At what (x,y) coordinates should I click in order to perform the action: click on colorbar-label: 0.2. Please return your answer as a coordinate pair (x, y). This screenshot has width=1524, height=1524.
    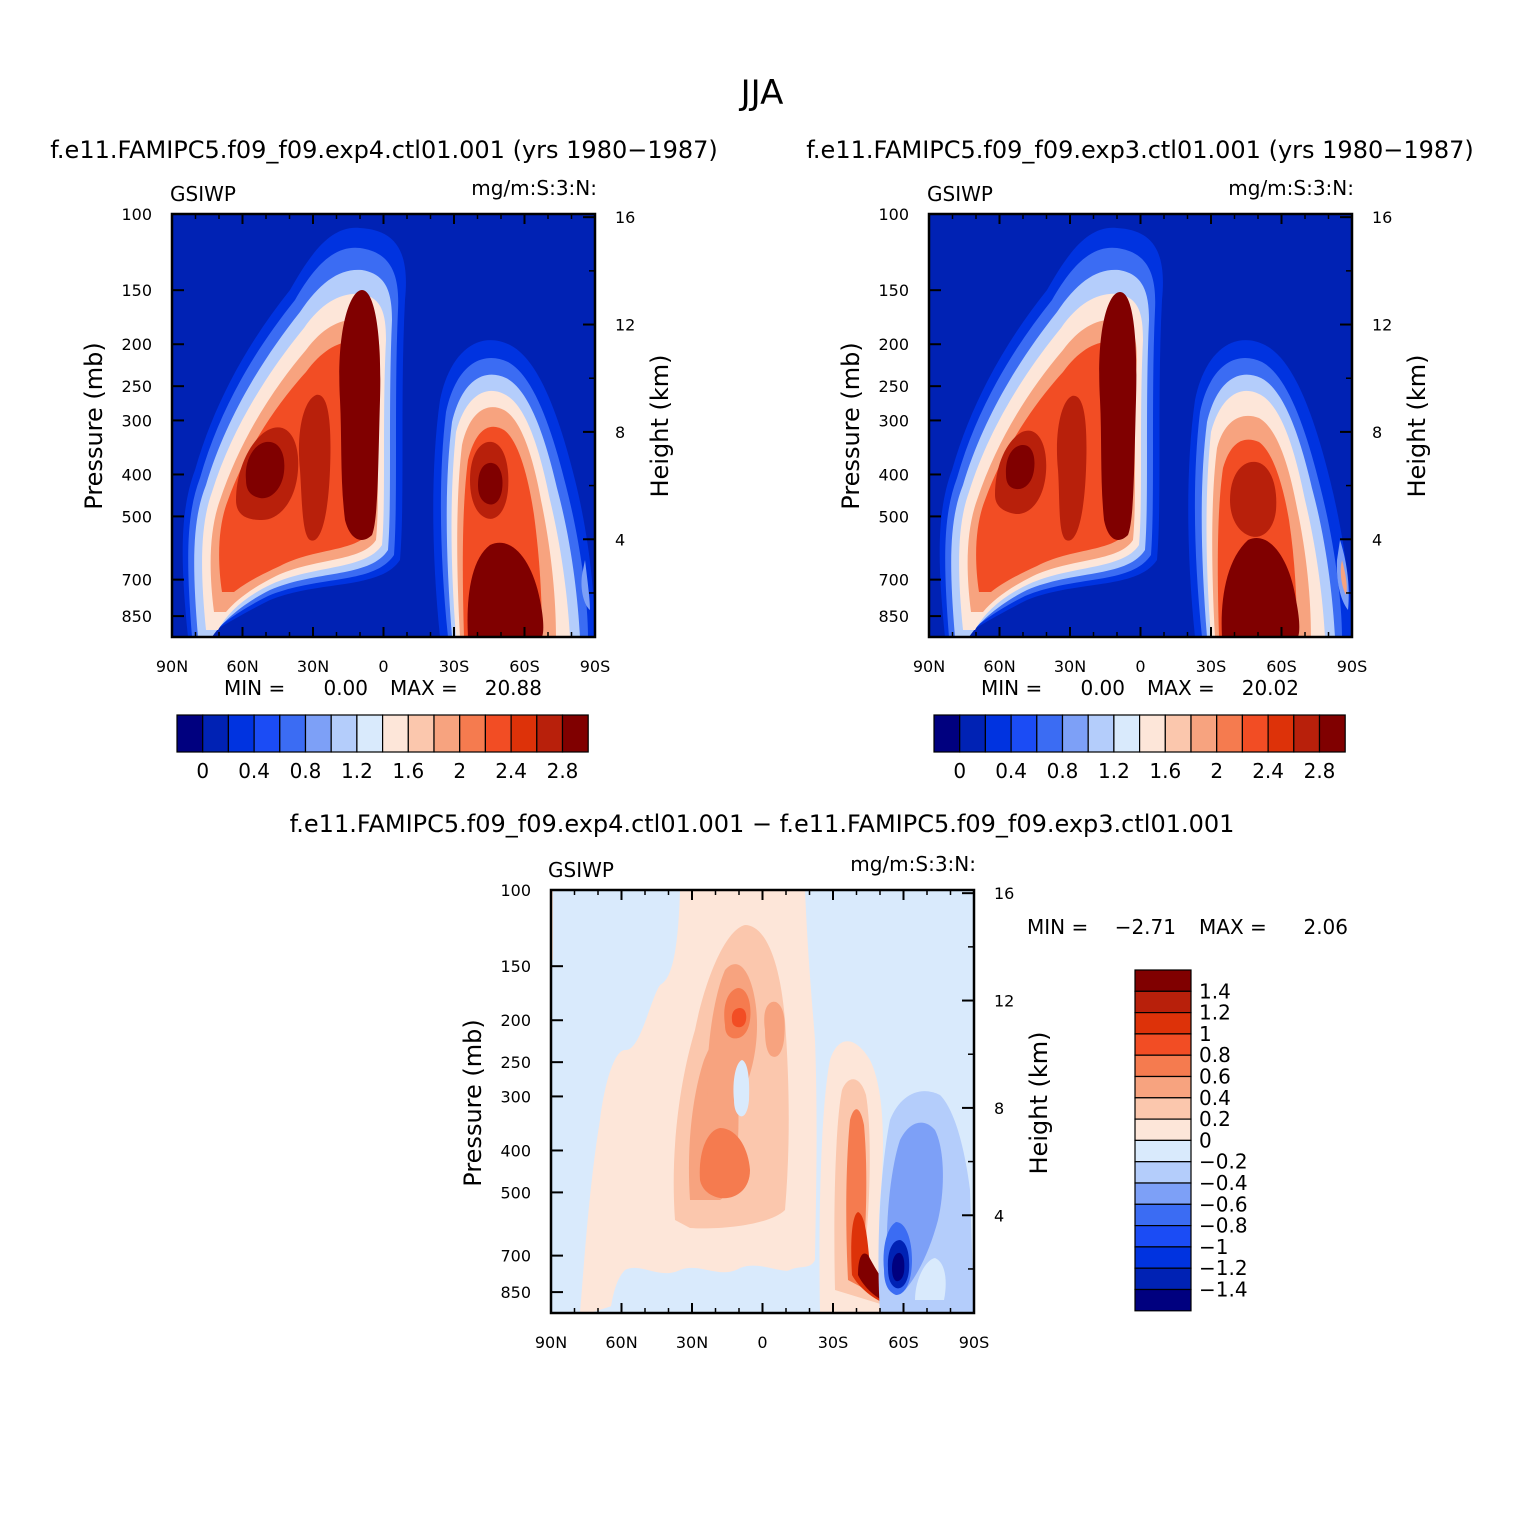
    Looking at the image, I should click on (1215, 1119).